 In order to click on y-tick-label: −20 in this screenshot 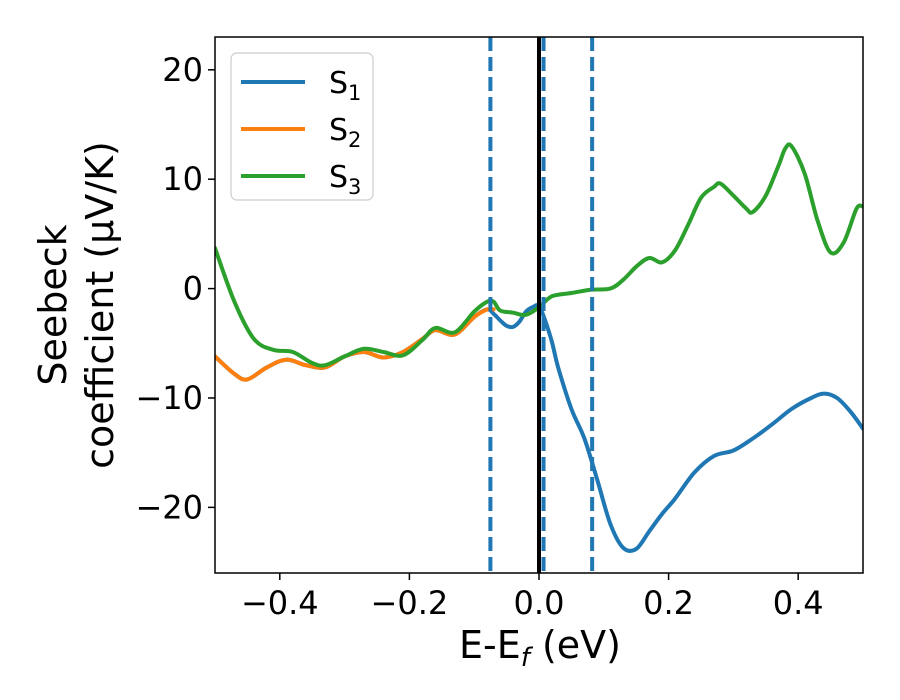, I will do `click(169, 507)`.